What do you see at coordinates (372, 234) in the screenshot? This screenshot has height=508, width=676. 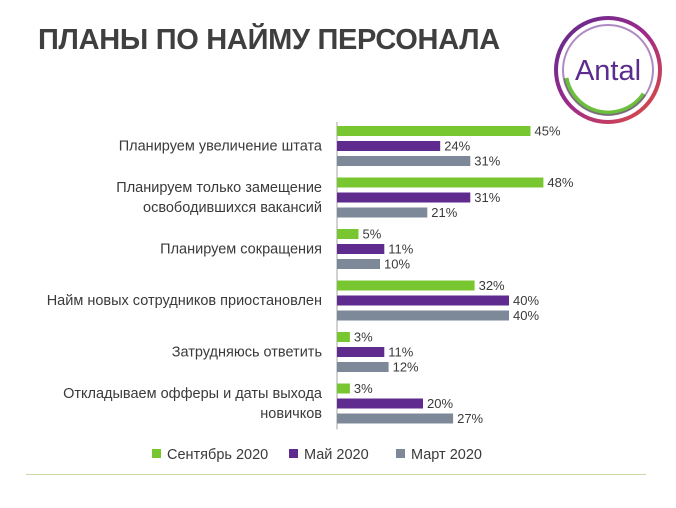 I see `data-label: 5%` at bounding box center [372, 234].